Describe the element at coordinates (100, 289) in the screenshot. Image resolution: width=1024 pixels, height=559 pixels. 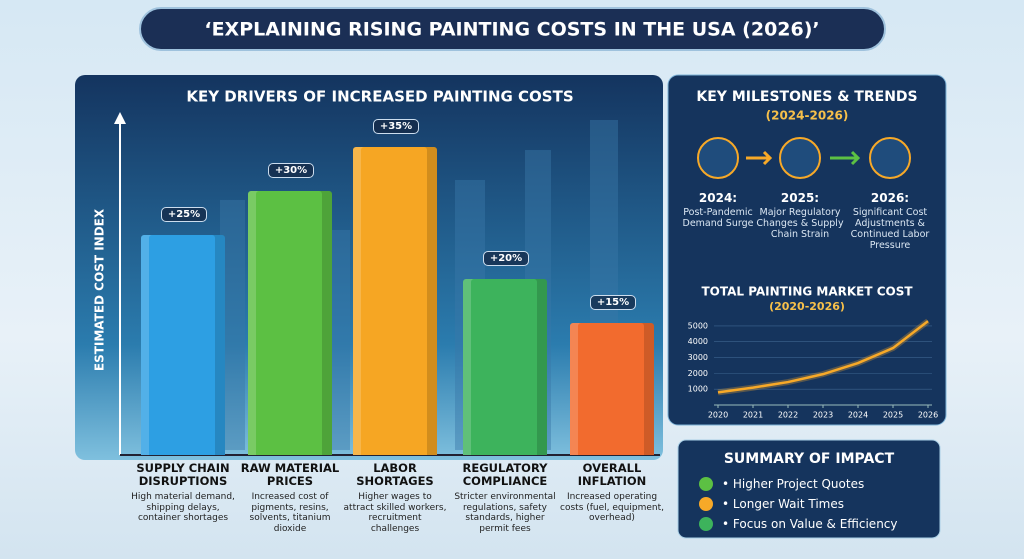
I see `y-axis-label: ESTIMATED COST INDEX` at that location.